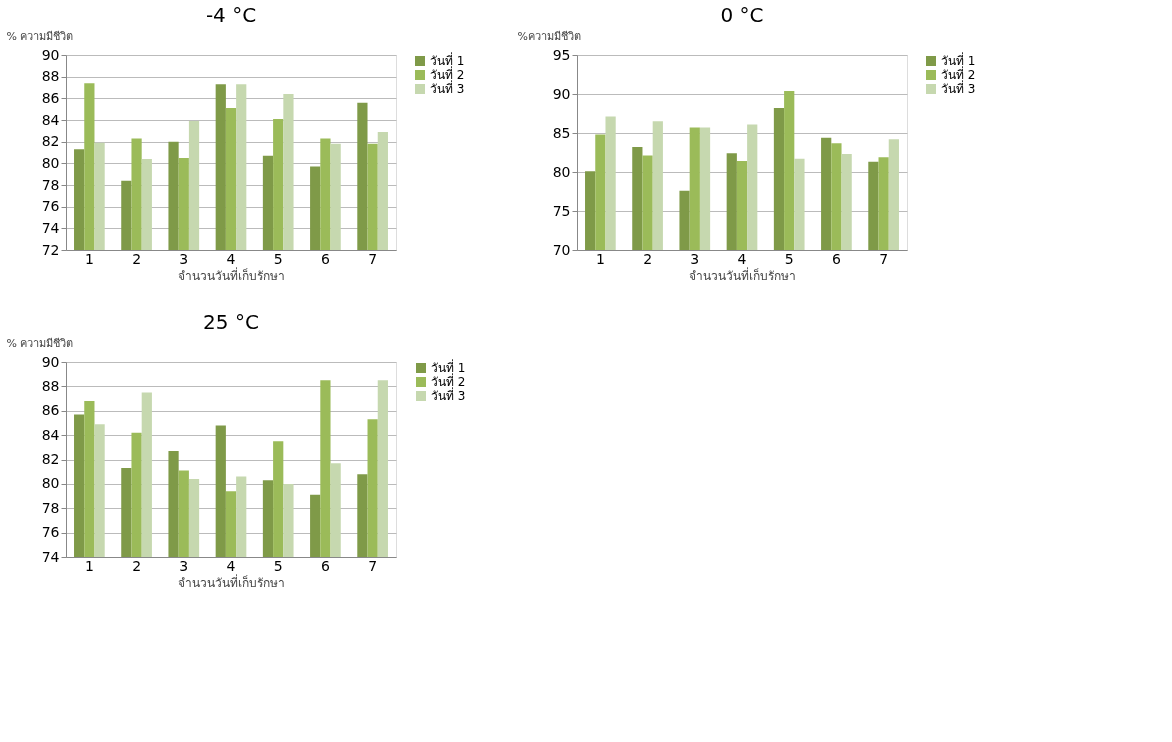 The image size is (1172, 742). I want to click on y-tick-label: 95, so click(561, 54).